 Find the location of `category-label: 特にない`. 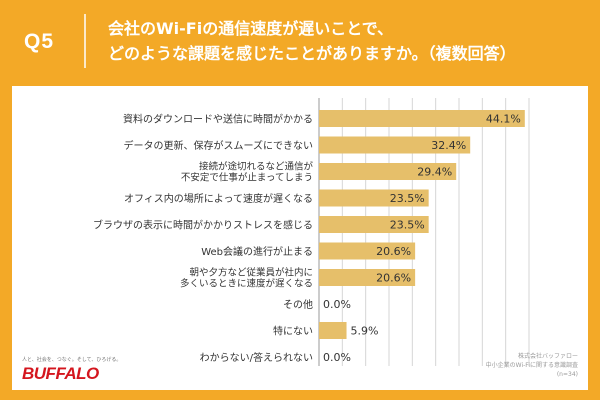

category-label: 特にない is located at coordinates (293, 332).